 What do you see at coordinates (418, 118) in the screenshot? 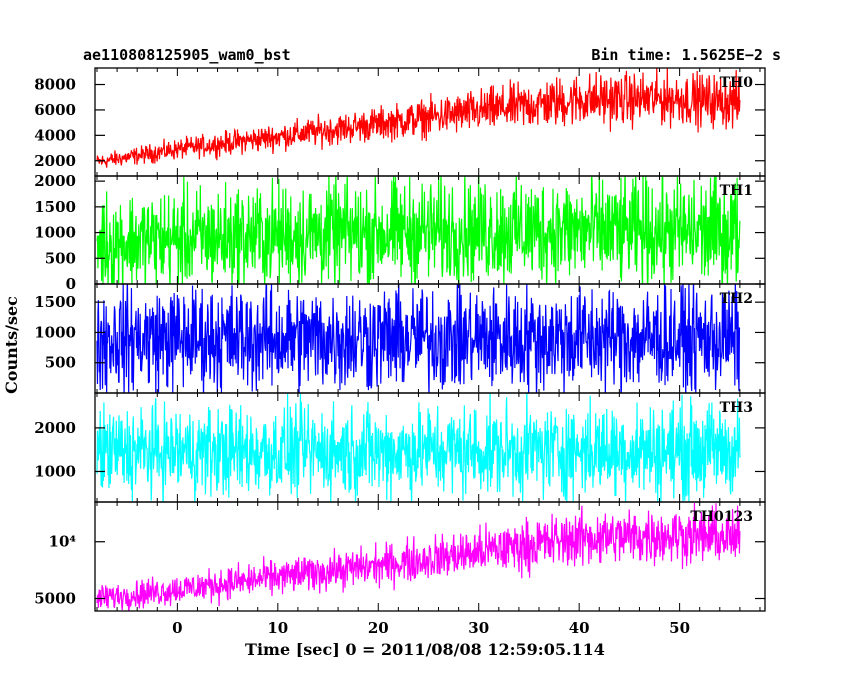
I see `series-th0-line` at bounding box center [418, 118].